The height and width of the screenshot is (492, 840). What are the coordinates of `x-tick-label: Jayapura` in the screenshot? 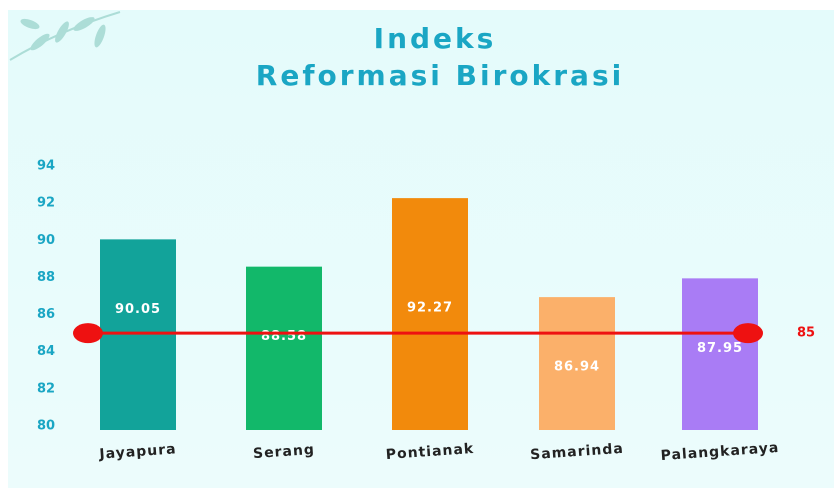 It's located at (137, 451).